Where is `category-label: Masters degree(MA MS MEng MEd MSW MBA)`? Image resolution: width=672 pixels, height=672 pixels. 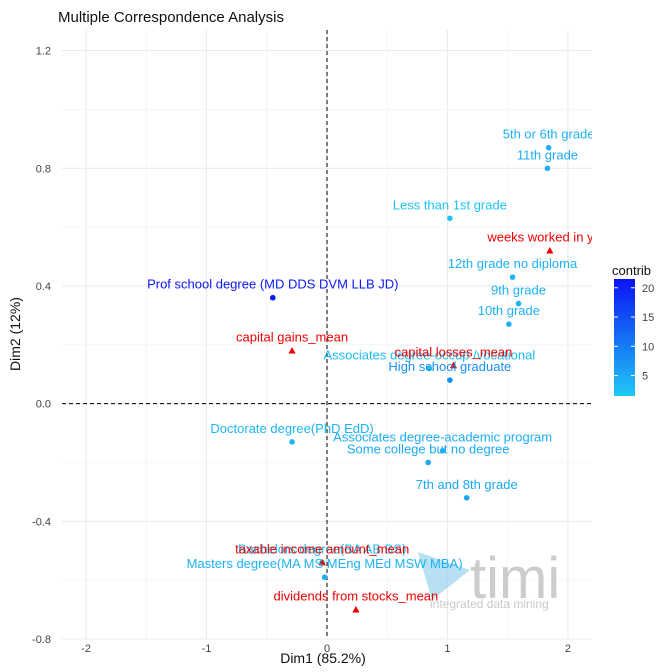
category-label: Masters degree(MA MS MEng MEd MSW MBA) is located at coordinates (325, 563).